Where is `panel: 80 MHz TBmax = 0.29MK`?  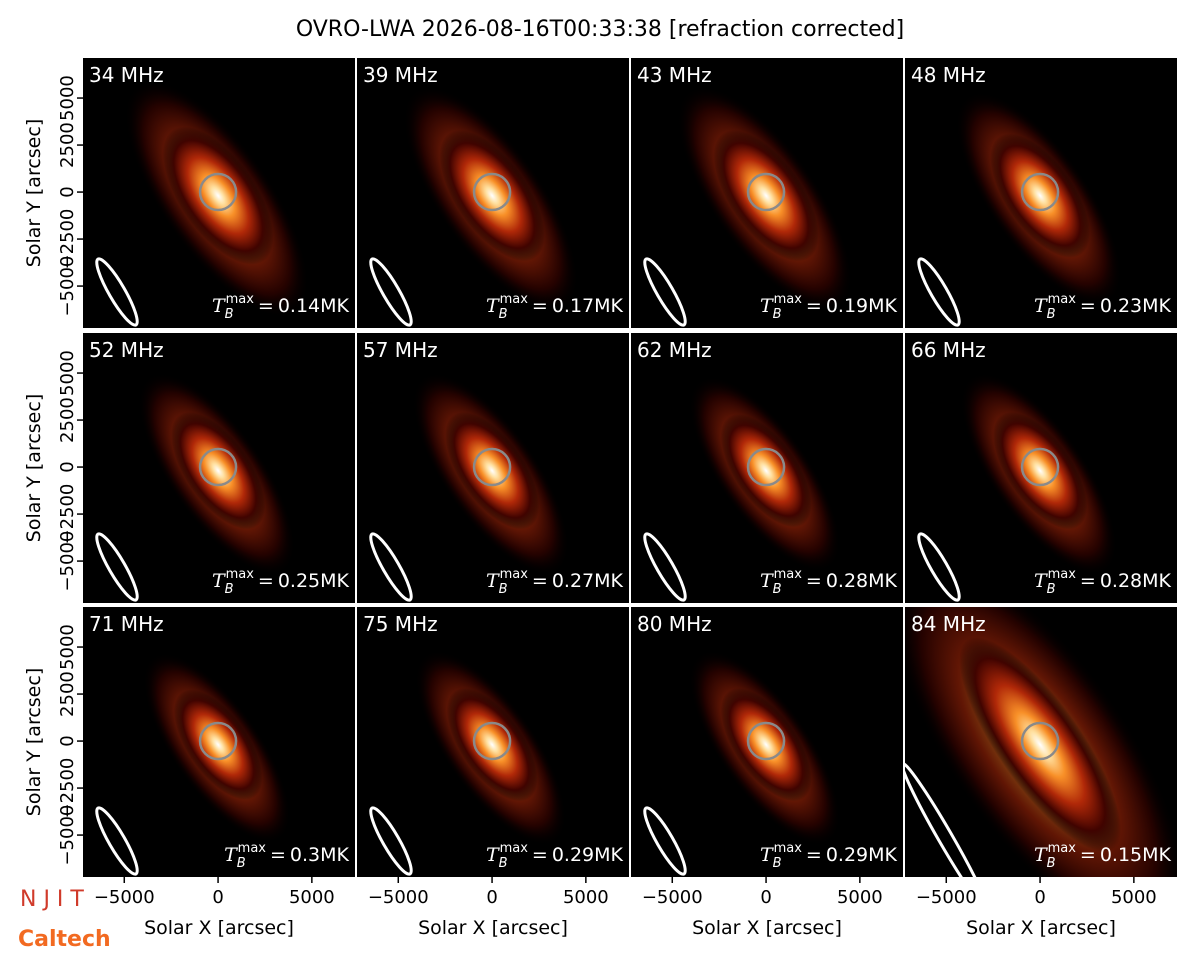 panel: 80 MHz TBmax = 0.29MK is located at coordinates (767, 742).